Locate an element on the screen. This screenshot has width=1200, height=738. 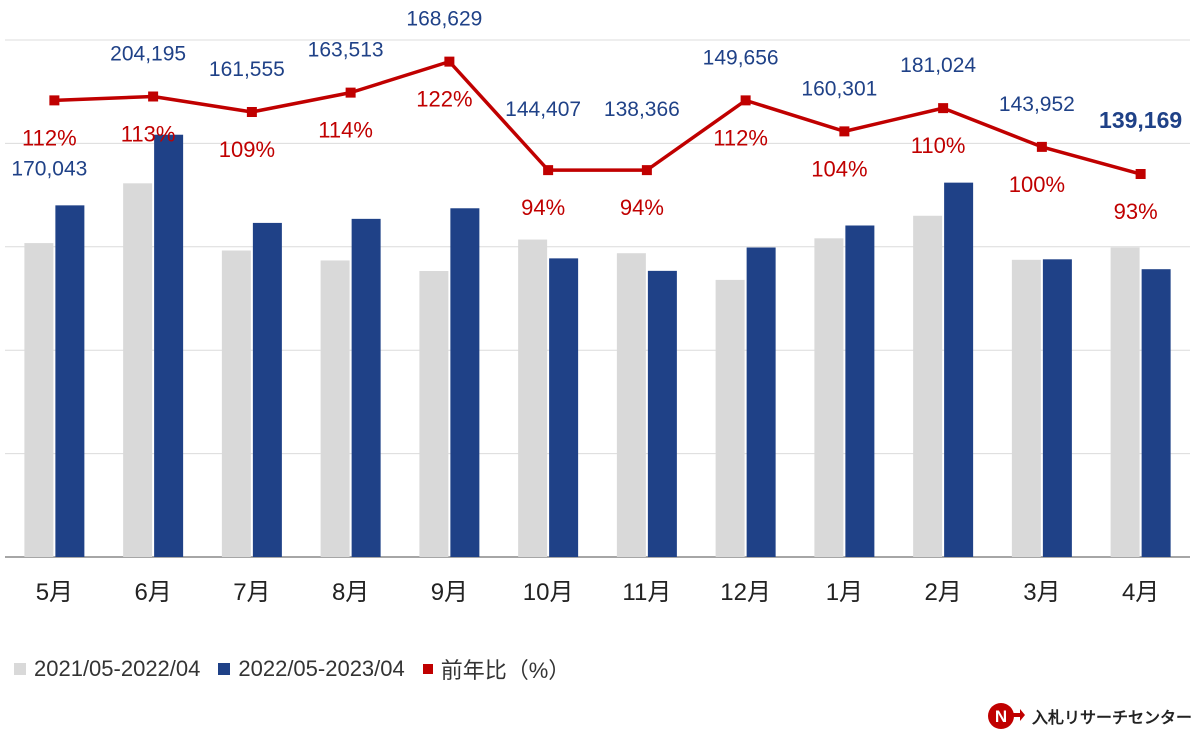
yoy-label: 114% is located at coordinates (345, 130).